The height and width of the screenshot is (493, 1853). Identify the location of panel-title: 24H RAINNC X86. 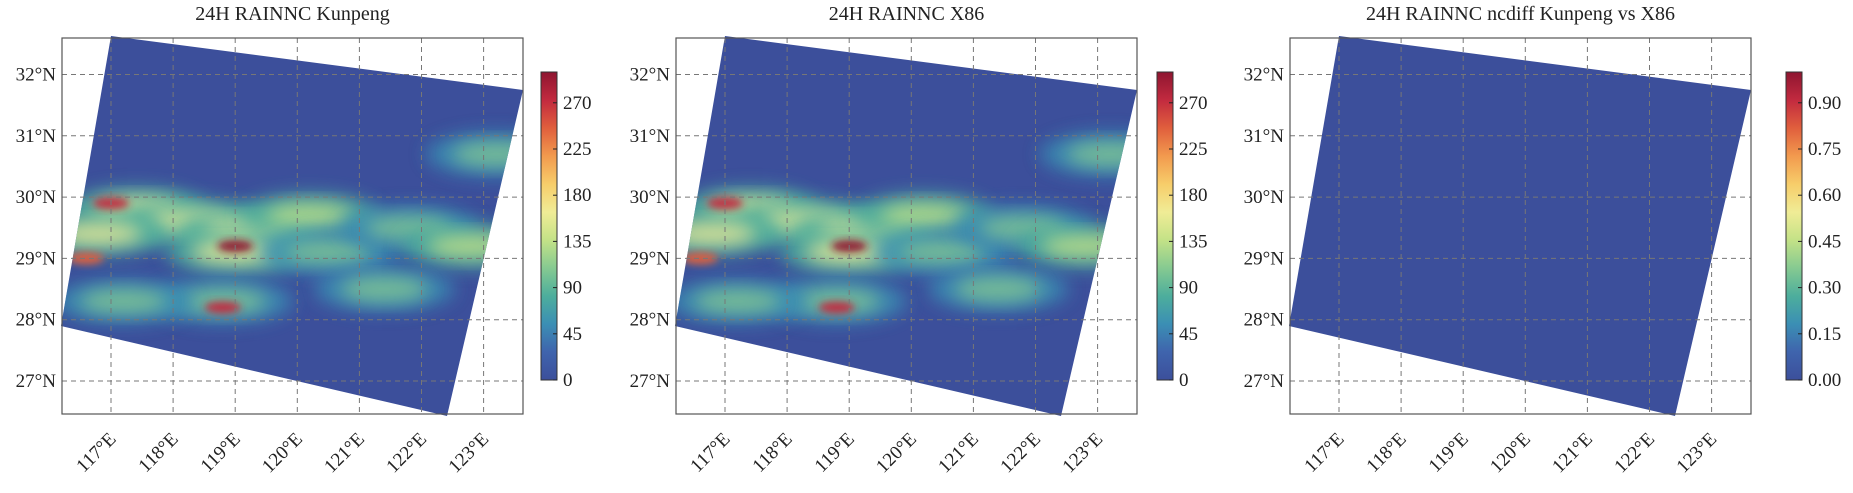
(907, 14).